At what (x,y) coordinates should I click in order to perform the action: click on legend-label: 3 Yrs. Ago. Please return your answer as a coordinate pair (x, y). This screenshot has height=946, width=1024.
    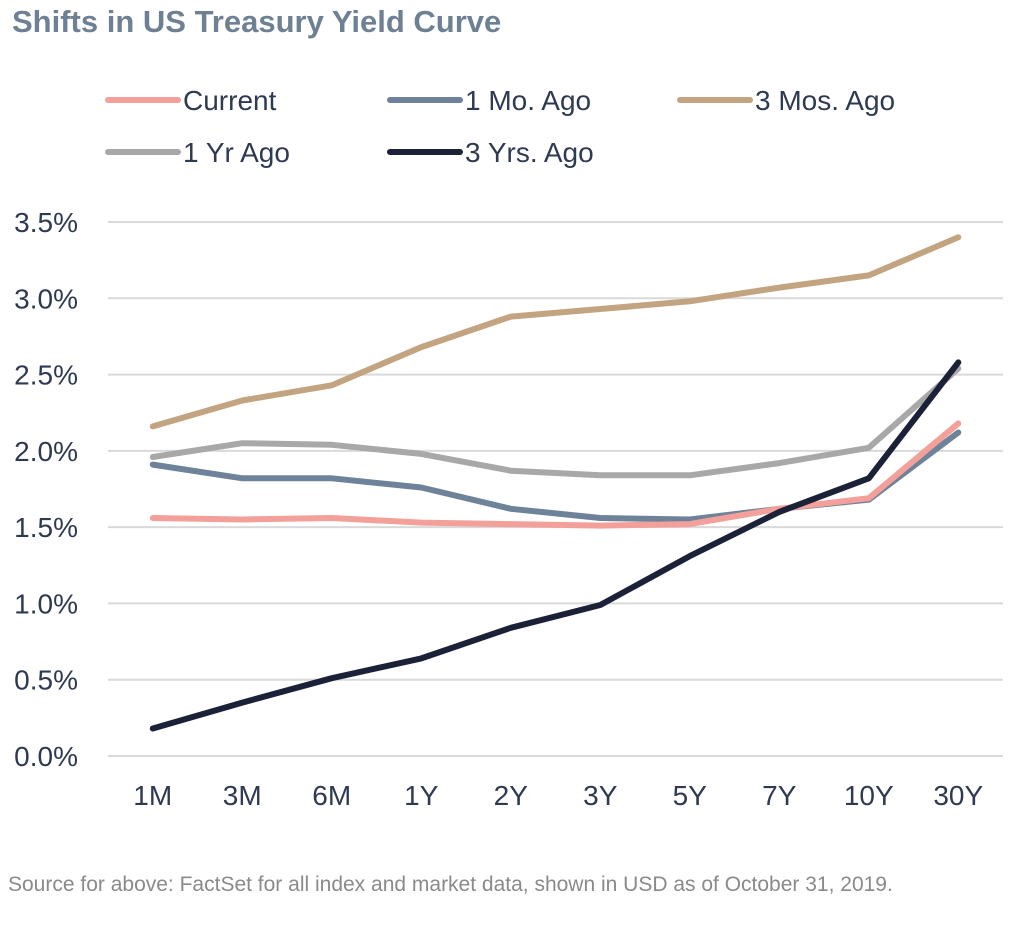
    Looking at the image, I should click on (529, 152).